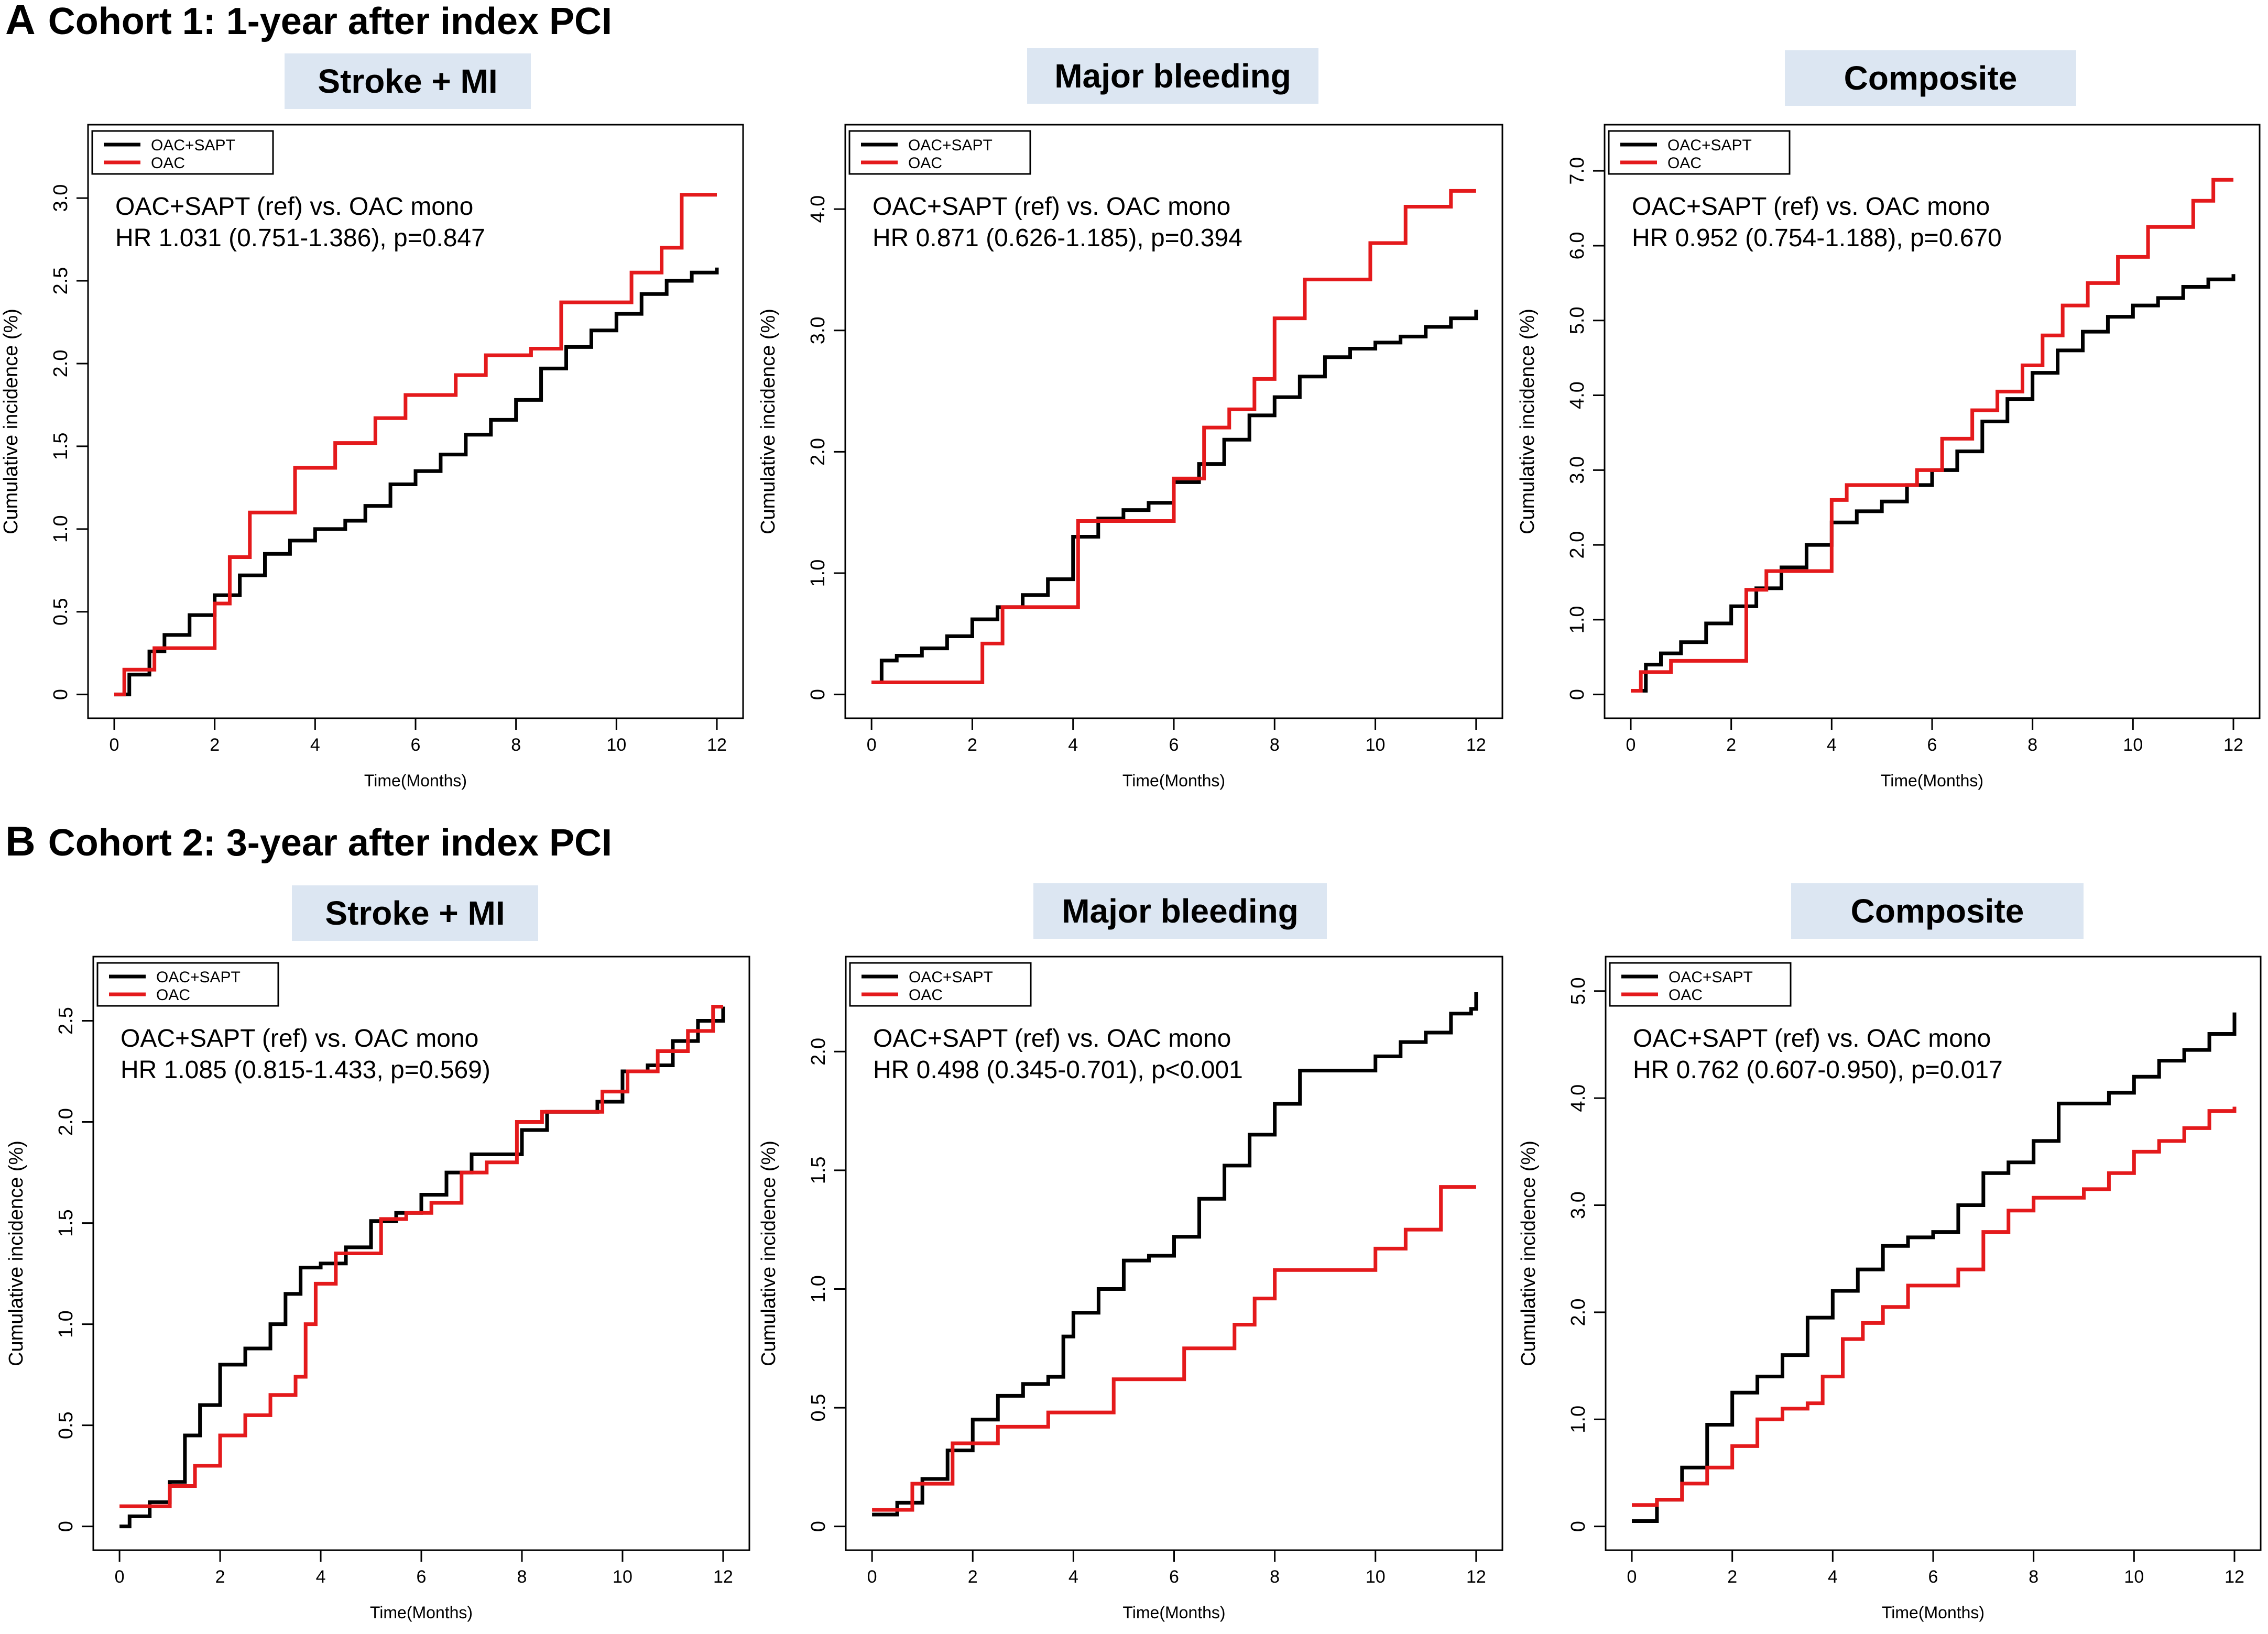 The image size is (2268, 1634). Describe the element at coordinates (193, 145) in the screenshot. I see `plot-a1-legend-label-oac-sapt: OAC+SAPT` at that location.